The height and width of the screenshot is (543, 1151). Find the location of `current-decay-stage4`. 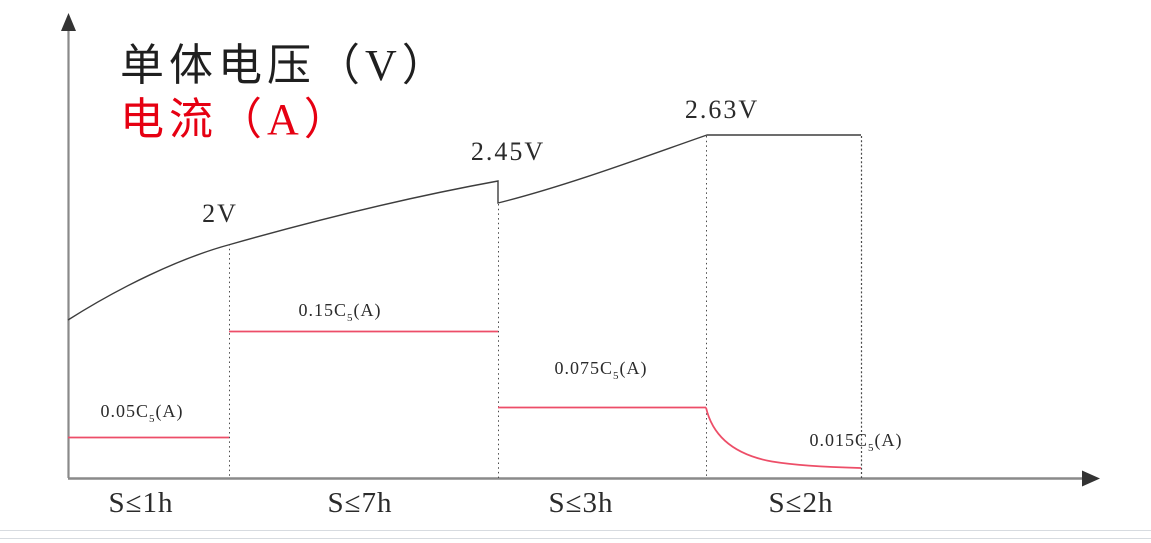

current-decay-stage4 is located at coordinates (783, 438).